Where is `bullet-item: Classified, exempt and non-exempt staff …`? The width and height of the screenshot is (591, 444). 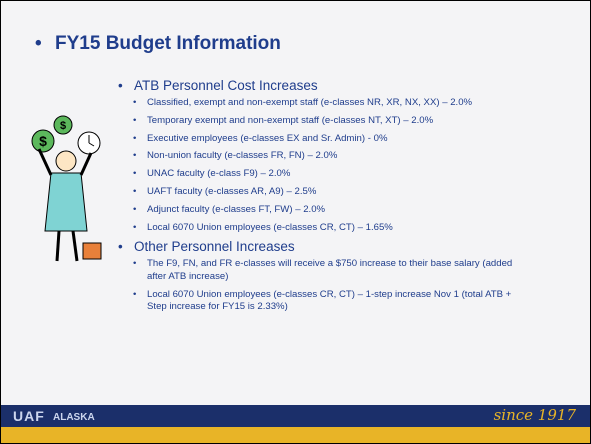
bullet-item: Classified, exempt and non-exempt staff … is located at coordinates (329, 103).